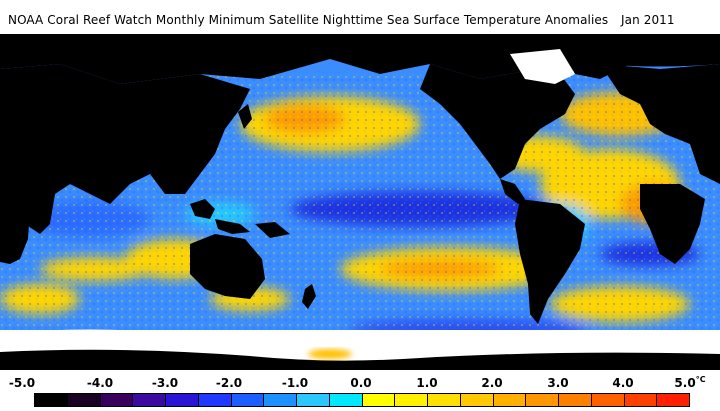  I want to click on unit-label: °C, so click(700, 379).